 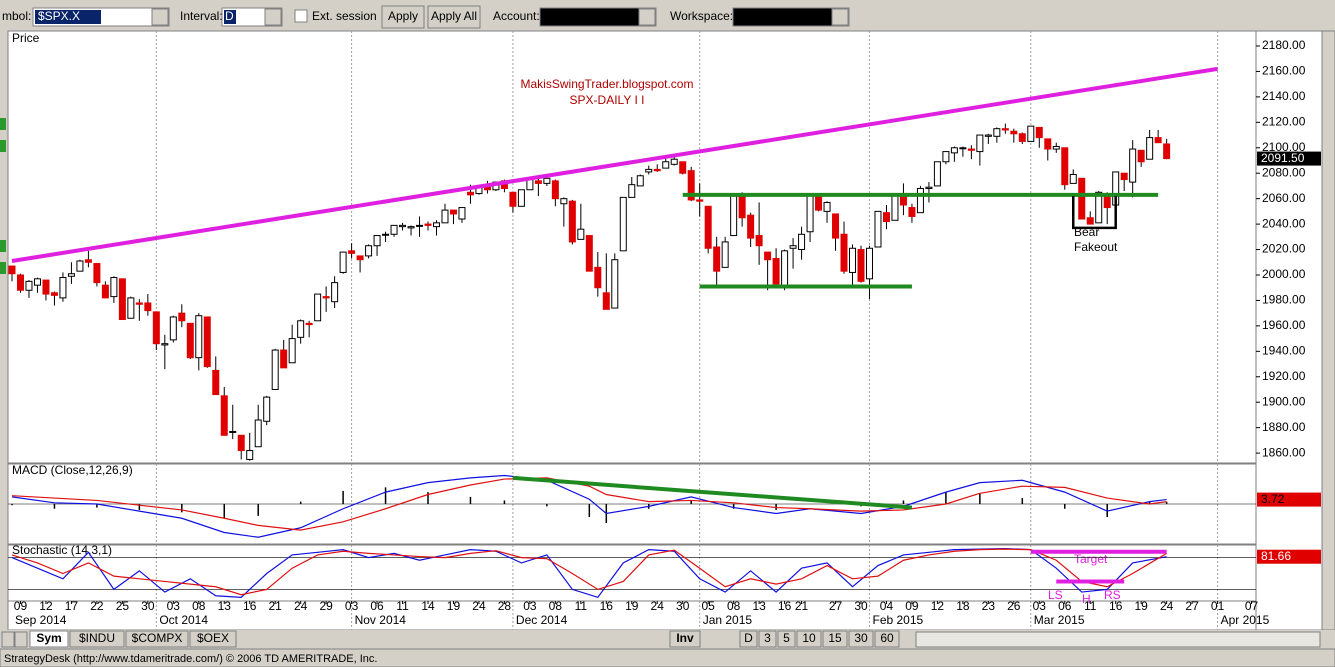 I want to click on symbol-value: $SPX.X, so click(x=59, y=16).